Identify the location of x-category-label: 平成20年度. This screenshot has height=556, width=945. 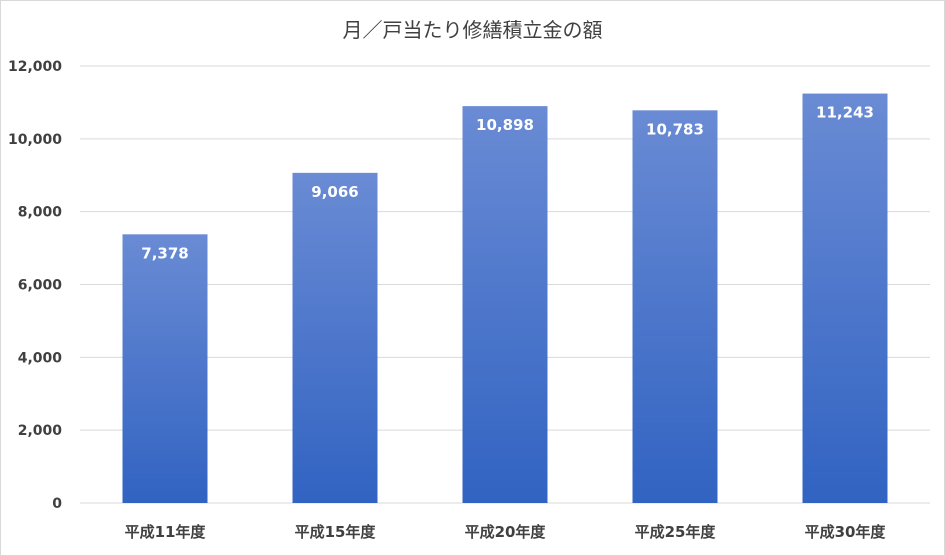
(506, 532).